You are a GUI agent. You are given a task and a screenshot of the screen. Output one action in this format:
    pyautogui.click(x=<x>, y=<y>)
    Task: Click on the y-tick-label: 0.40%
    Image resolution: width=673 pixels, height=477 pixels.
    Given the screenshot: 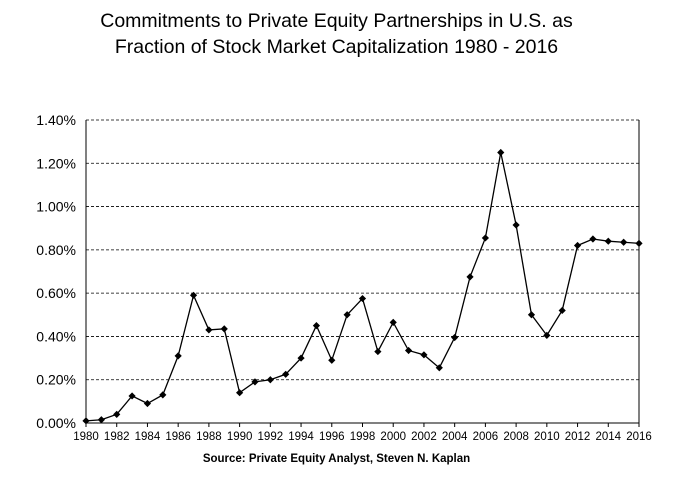 What is the action you would take?
    pyautogui.click(x=56, y=336)
    